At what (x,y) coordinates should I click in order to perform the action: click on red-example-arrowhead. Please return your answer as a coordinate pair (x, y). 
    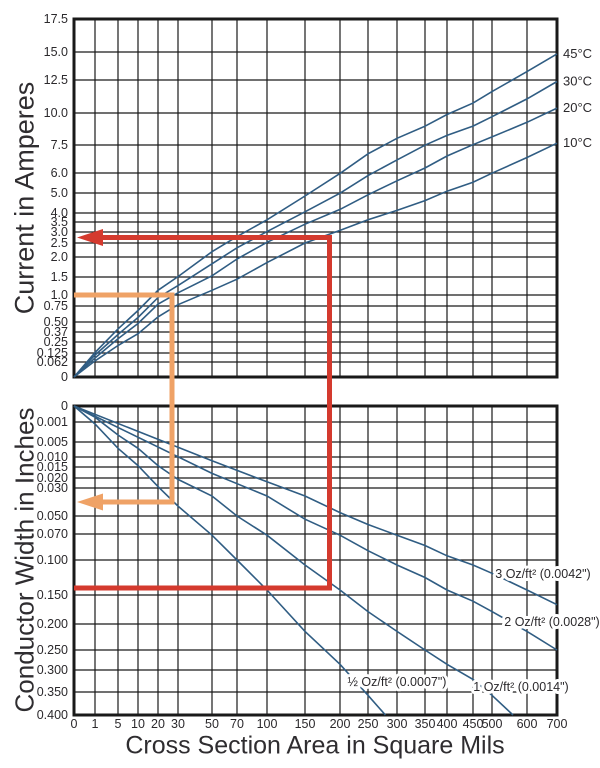
    Looking at the image, I should click on (90, 237).